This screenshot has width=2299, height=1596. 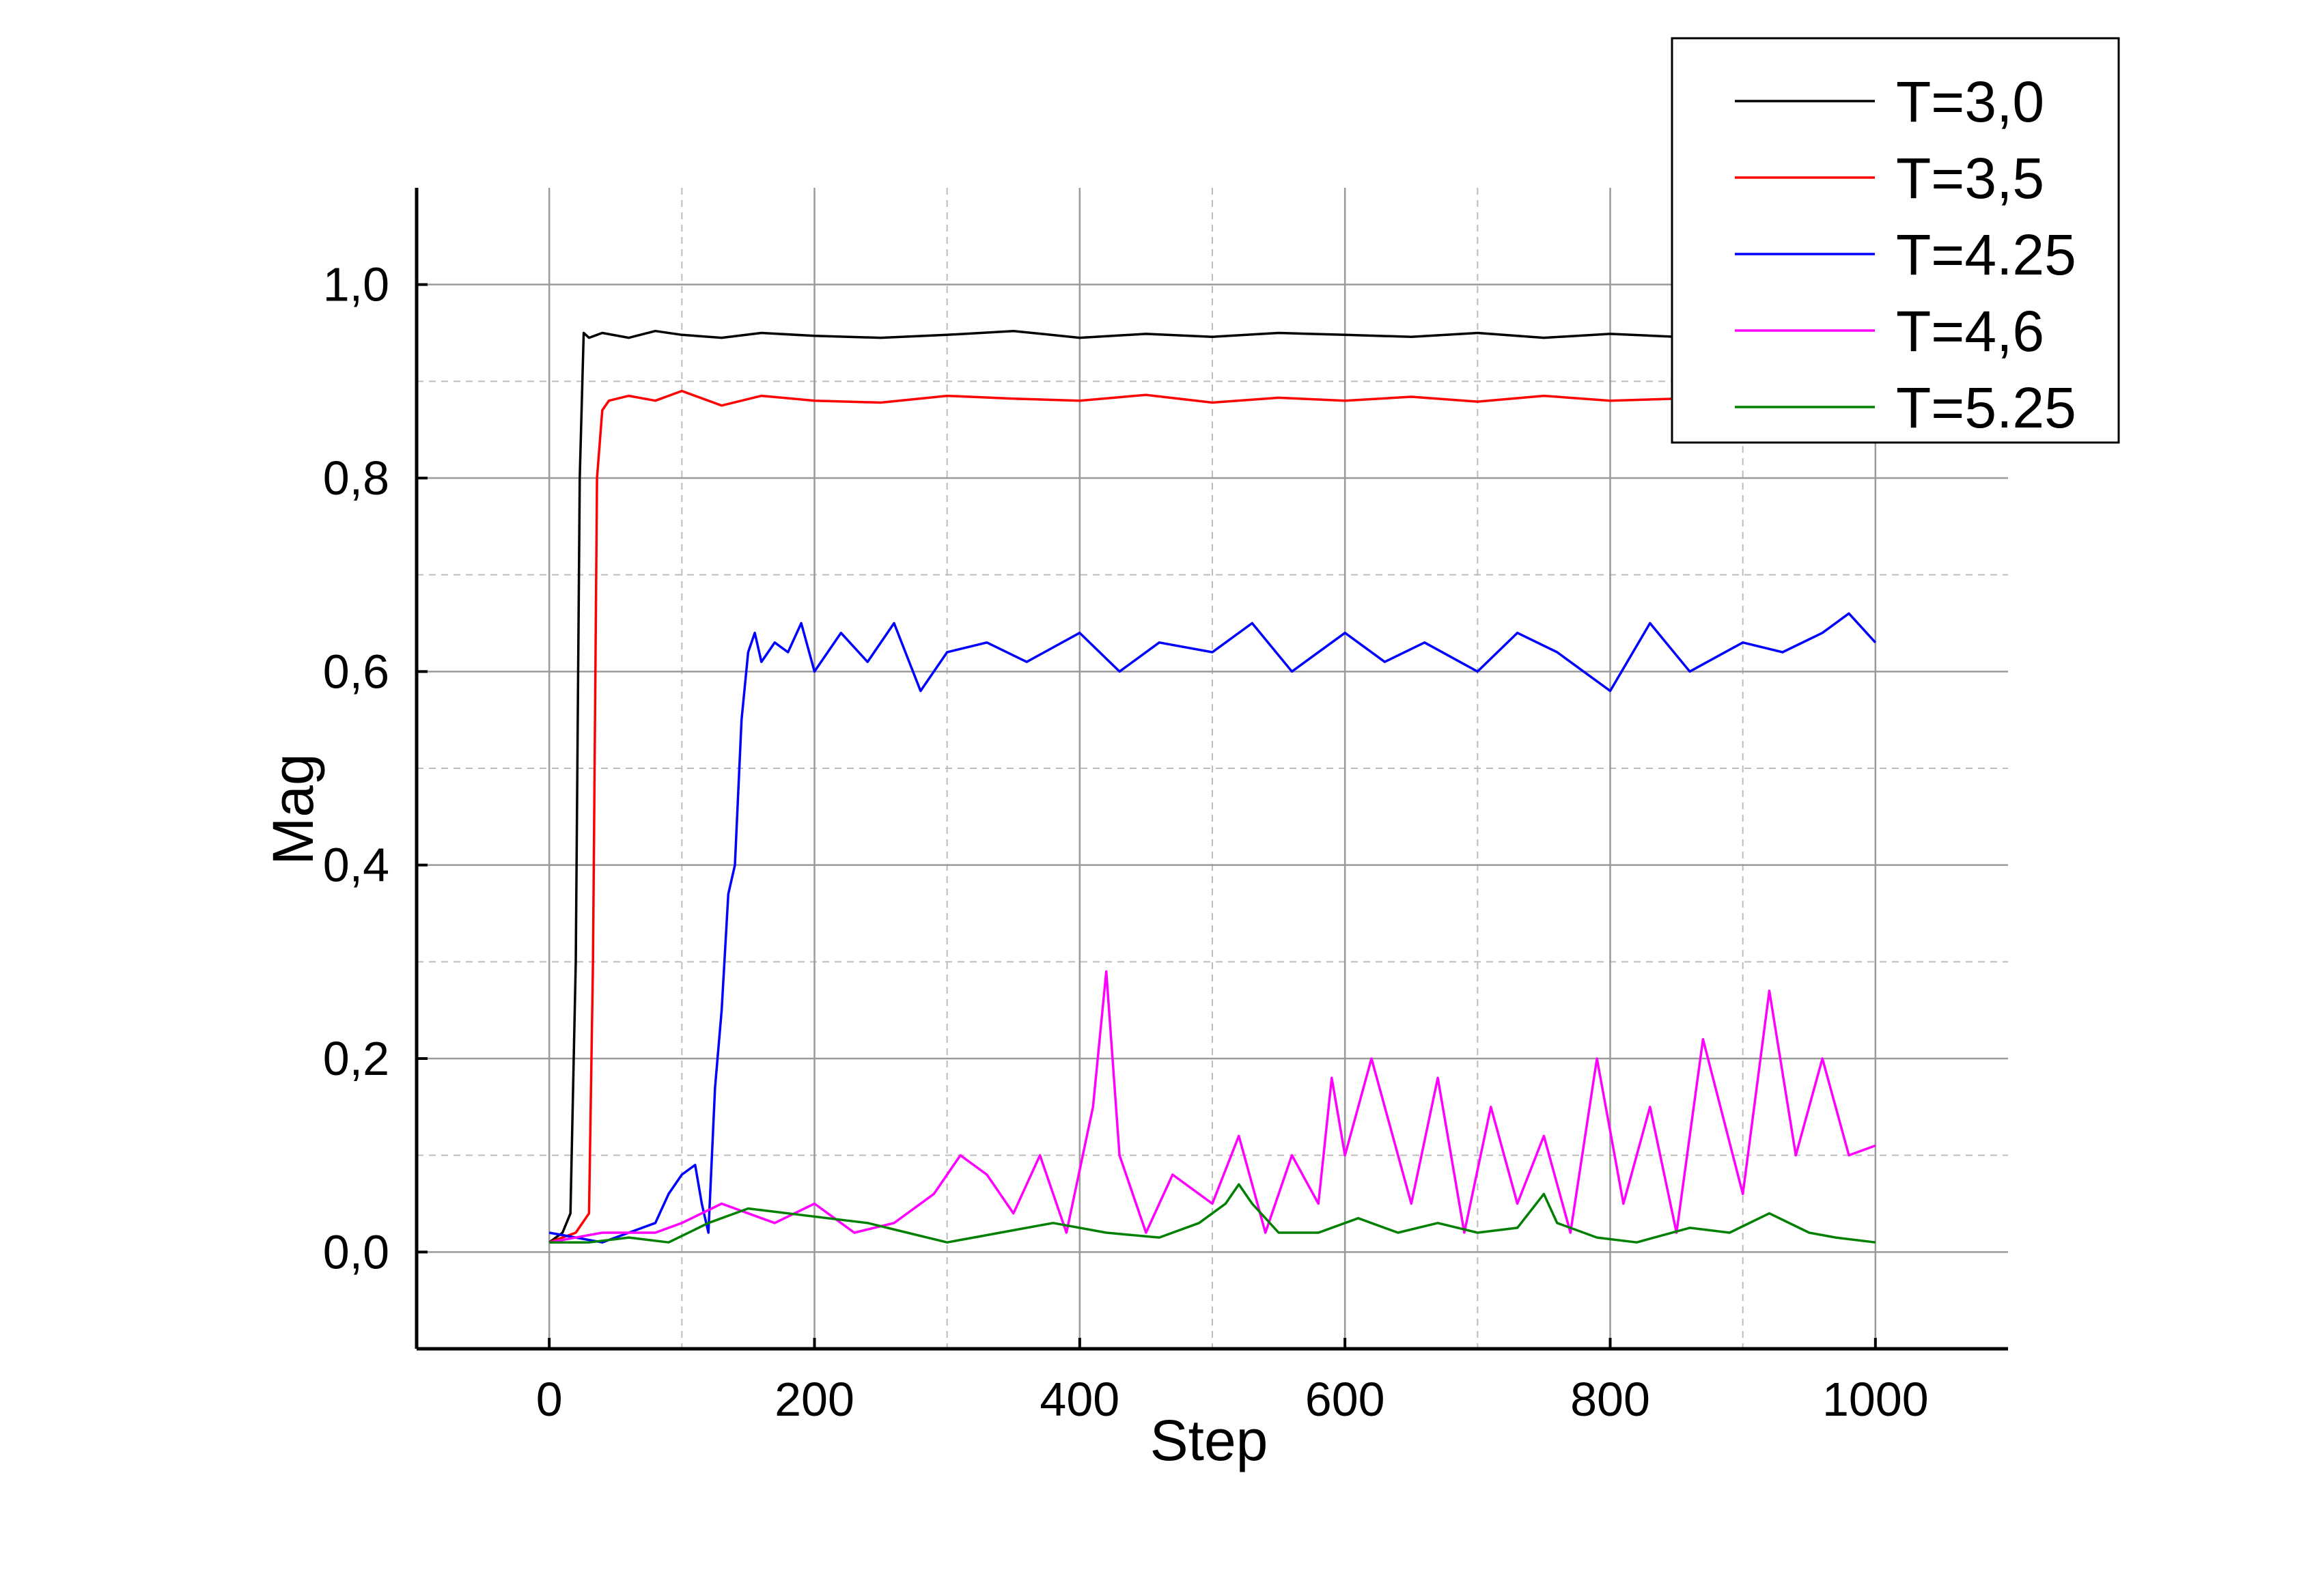 I want to click on legend-label-2: T=3,5, so click(x=1970, y=178).